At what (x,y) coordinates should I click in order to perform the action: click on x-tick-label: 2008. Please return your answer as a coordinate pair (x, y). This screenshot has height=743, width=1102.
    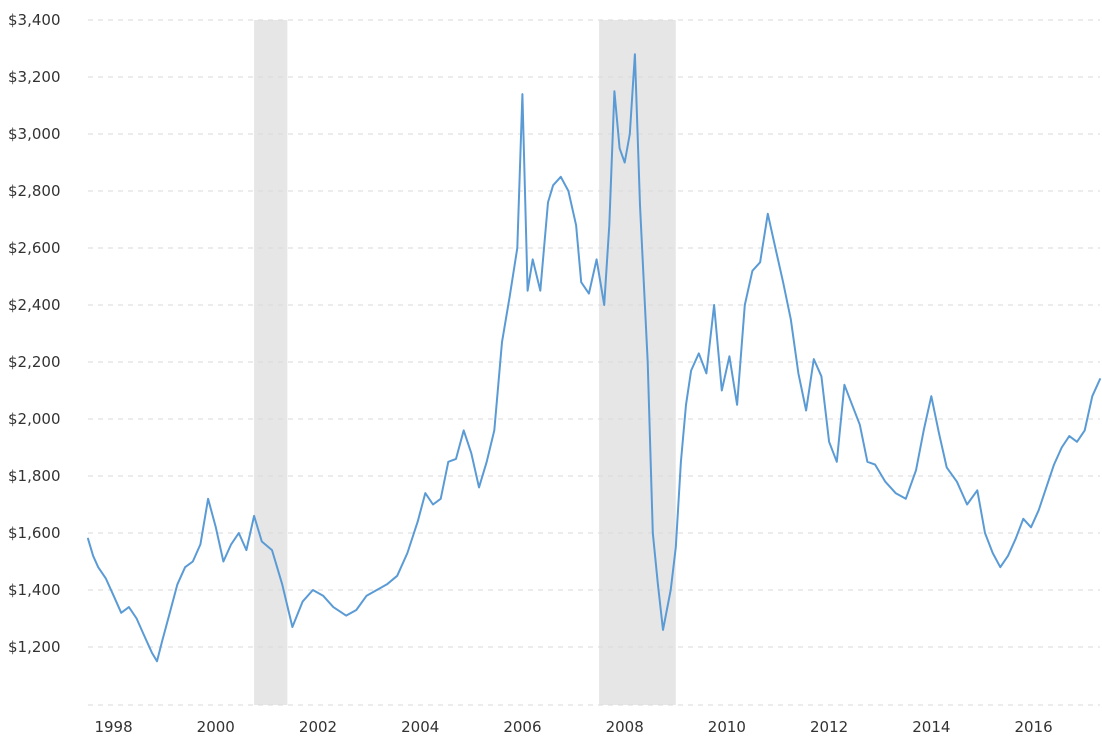
    Looking at the image, I should click on (625, 727).